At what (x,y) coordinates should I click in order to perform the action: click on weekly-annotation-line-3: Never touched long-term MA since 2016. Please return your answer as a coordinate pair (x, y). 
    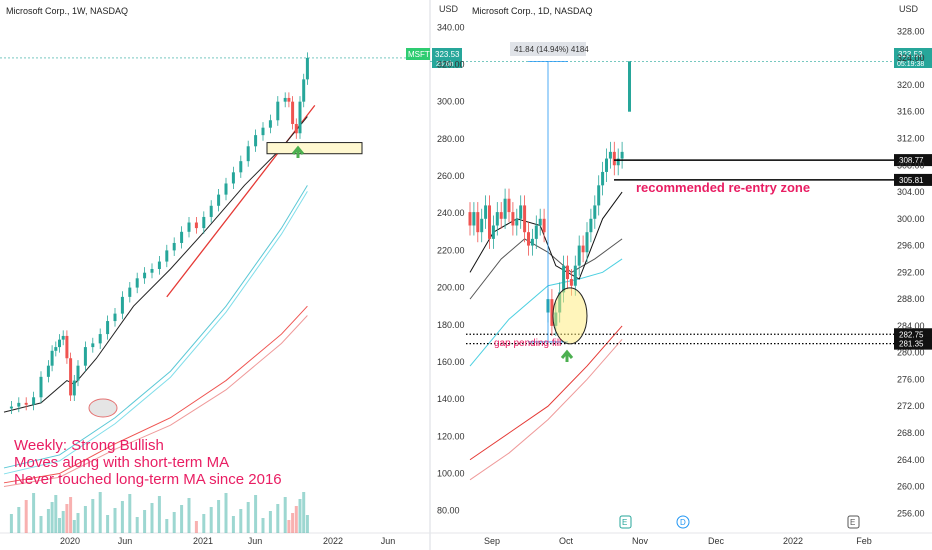
    Looking at the image, I should click on (148, 479).